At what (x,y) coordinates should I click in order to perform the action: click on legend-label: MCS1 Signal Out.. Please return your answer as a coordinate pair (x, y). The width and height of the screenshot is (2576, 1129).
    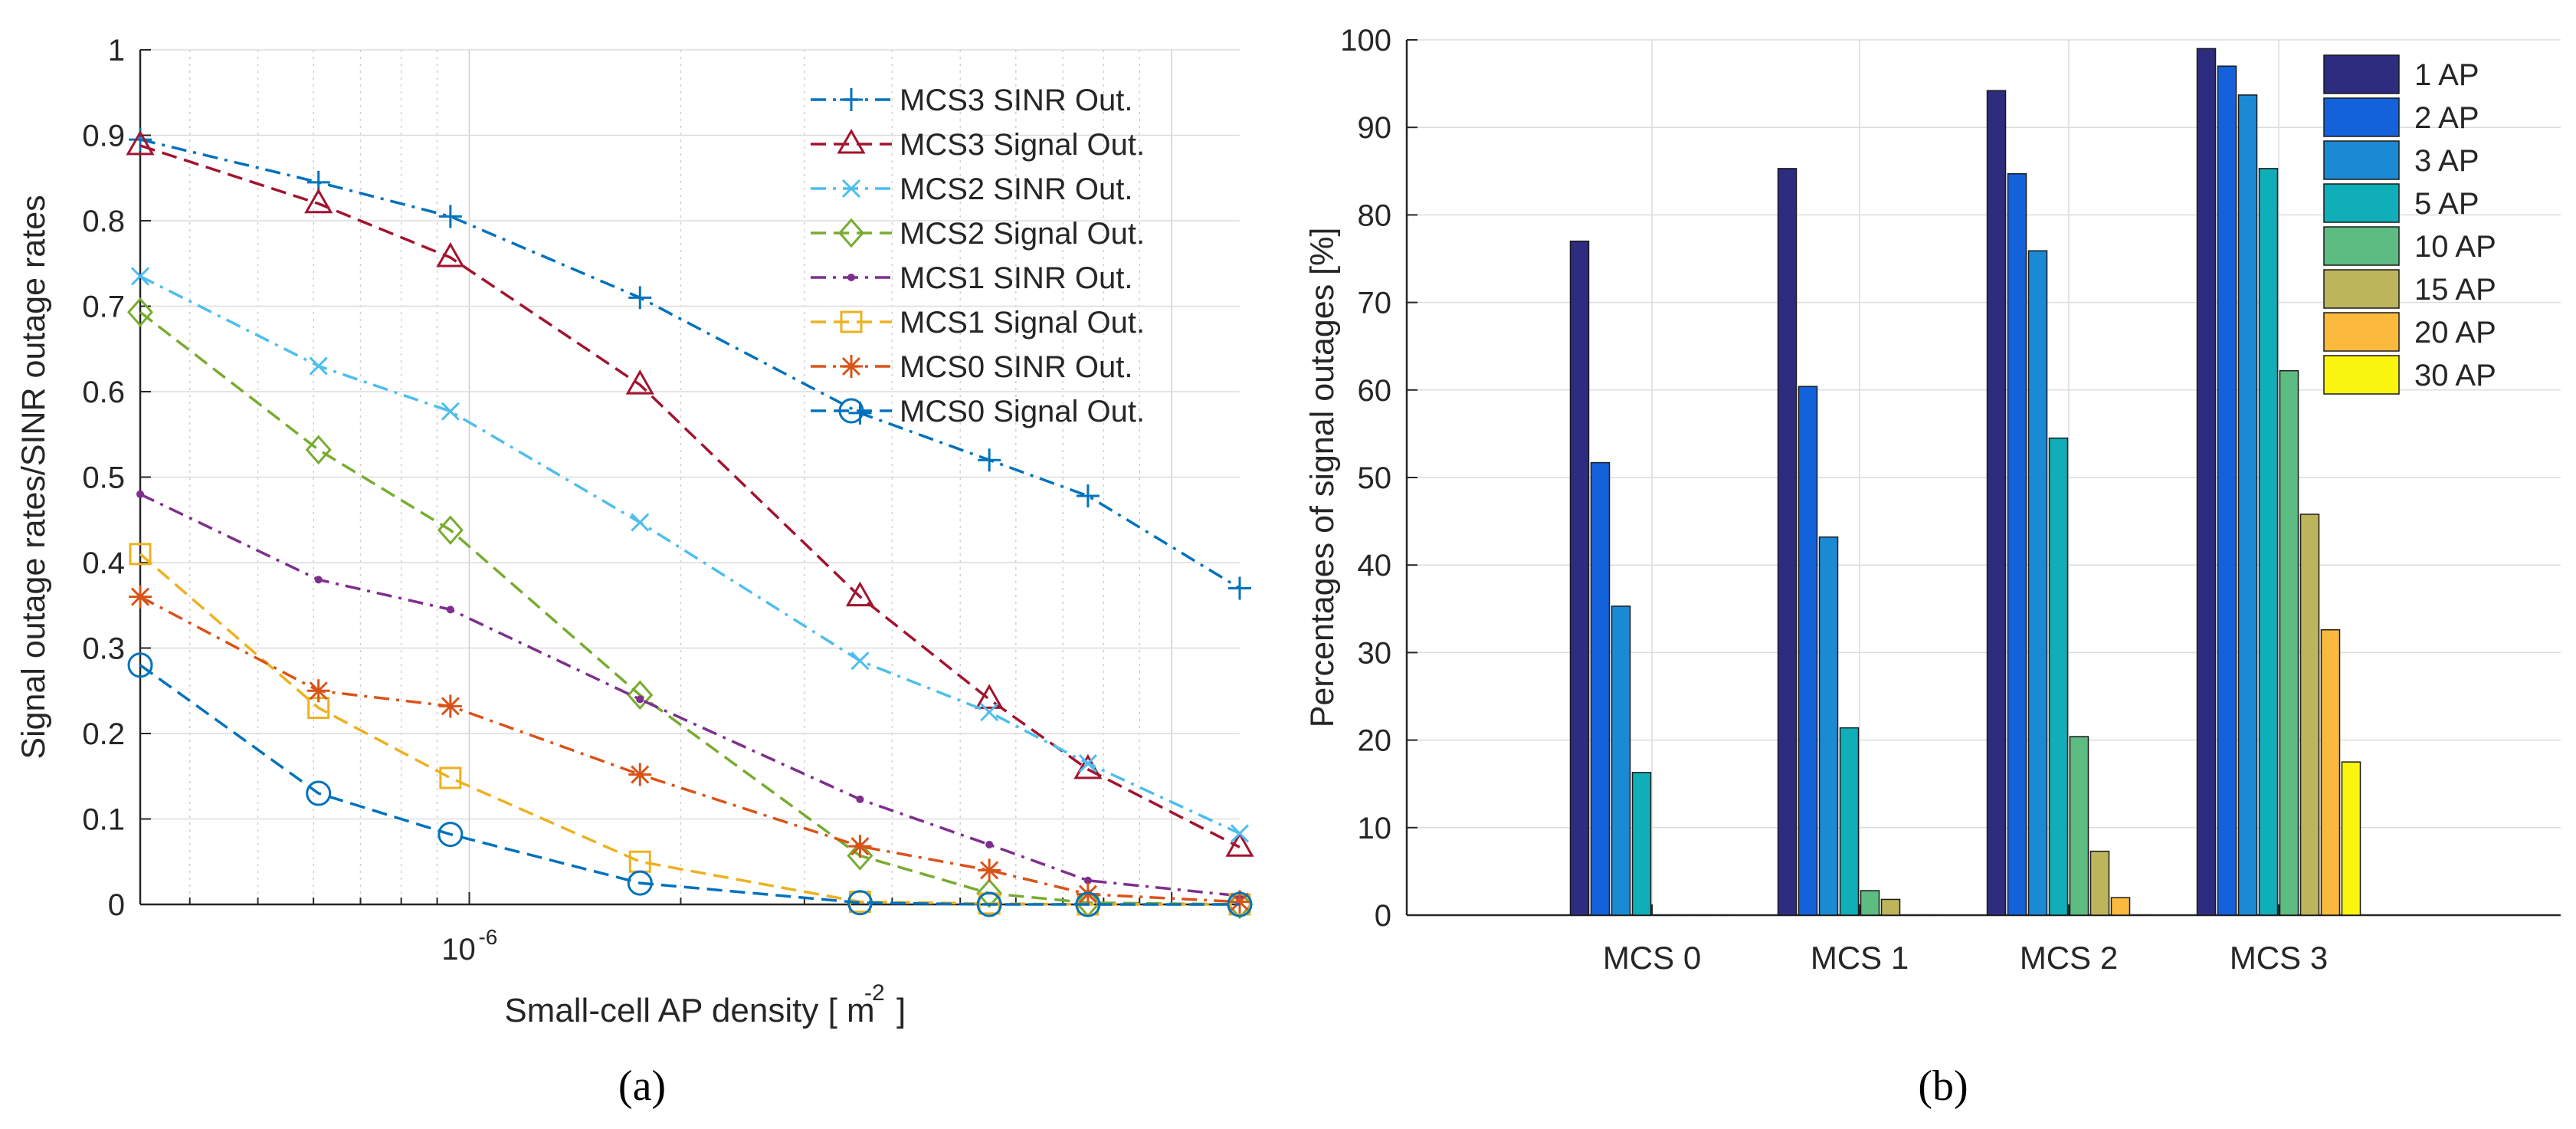
    Looking at the image, I should click on (1023, 323).